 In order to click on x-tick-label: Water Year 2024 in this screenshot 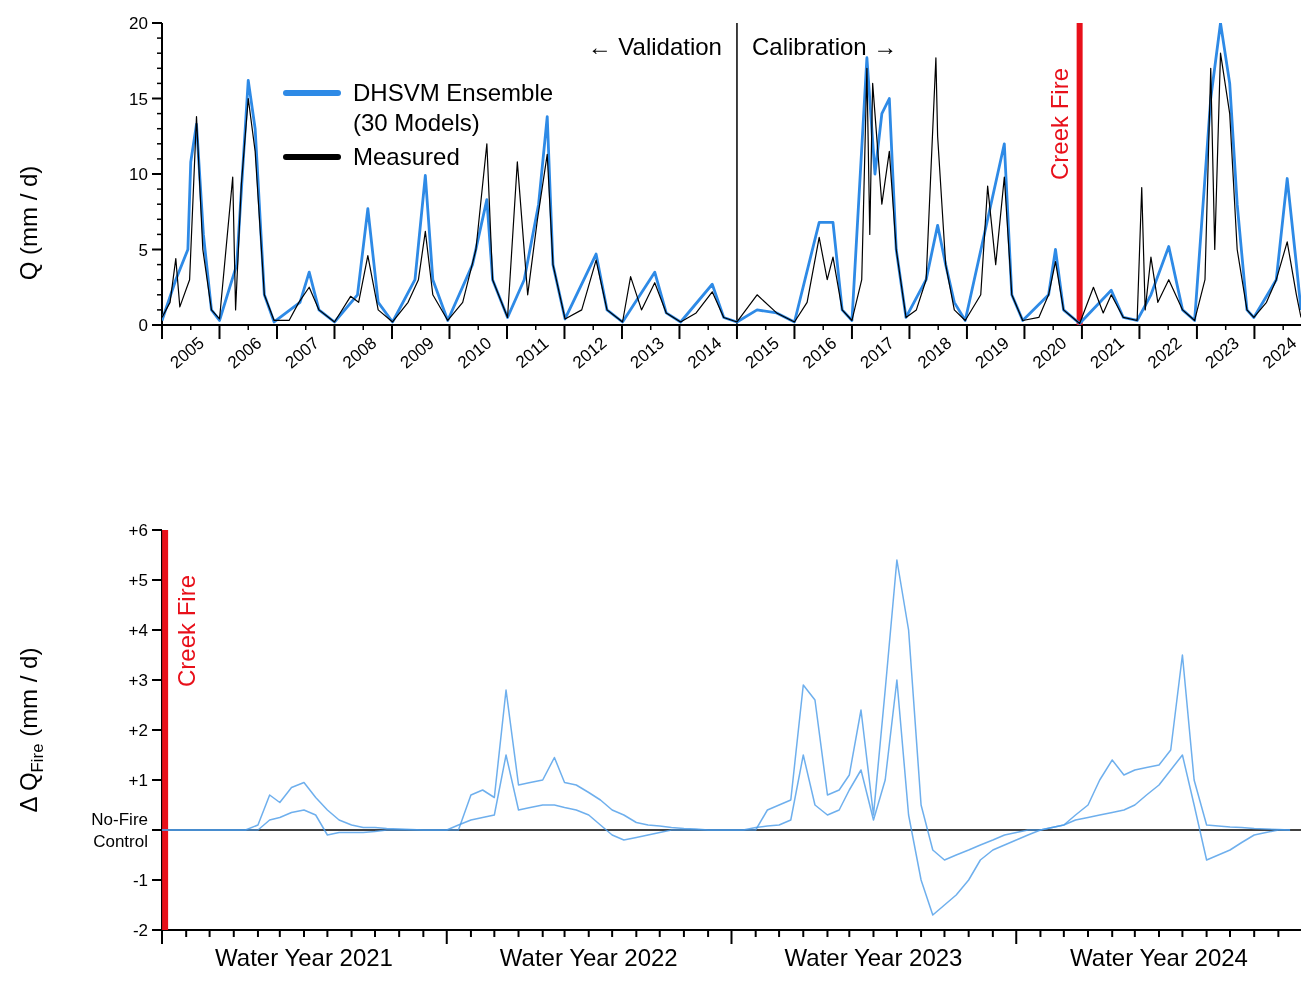, I will do `click(1159, 957)`.